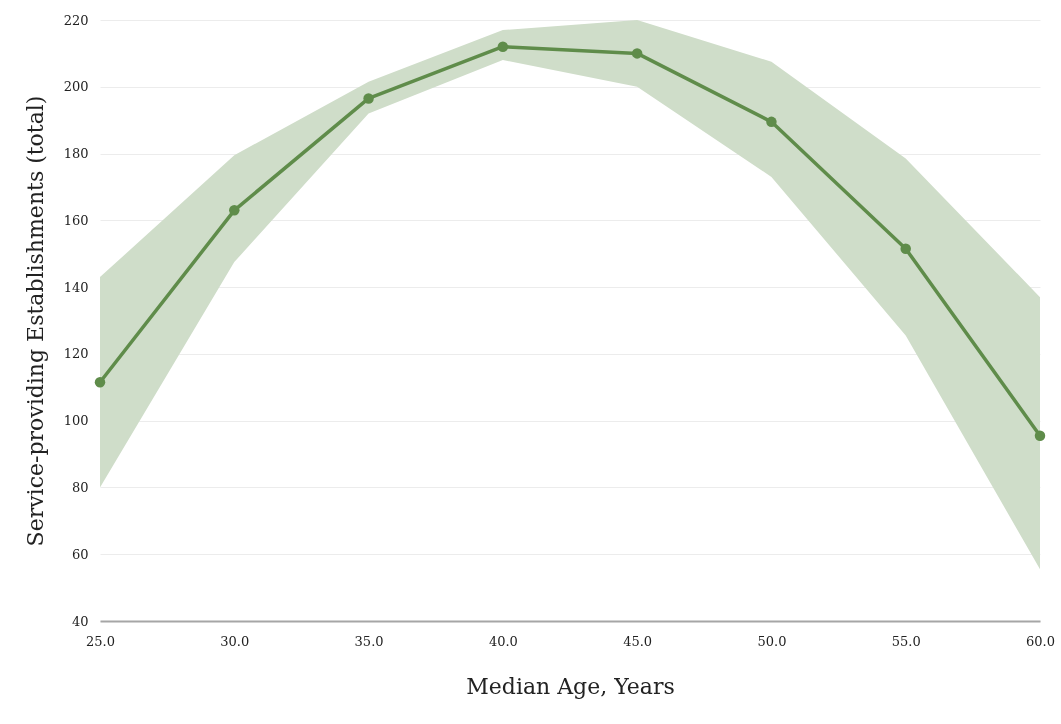 This screenshot has width=1061, height=724. What do you see at coordinates (35, 321) in the screenshot?
I see `y-axis-title: Service-providing Establishments (total)` at bounding box center [35, 321].